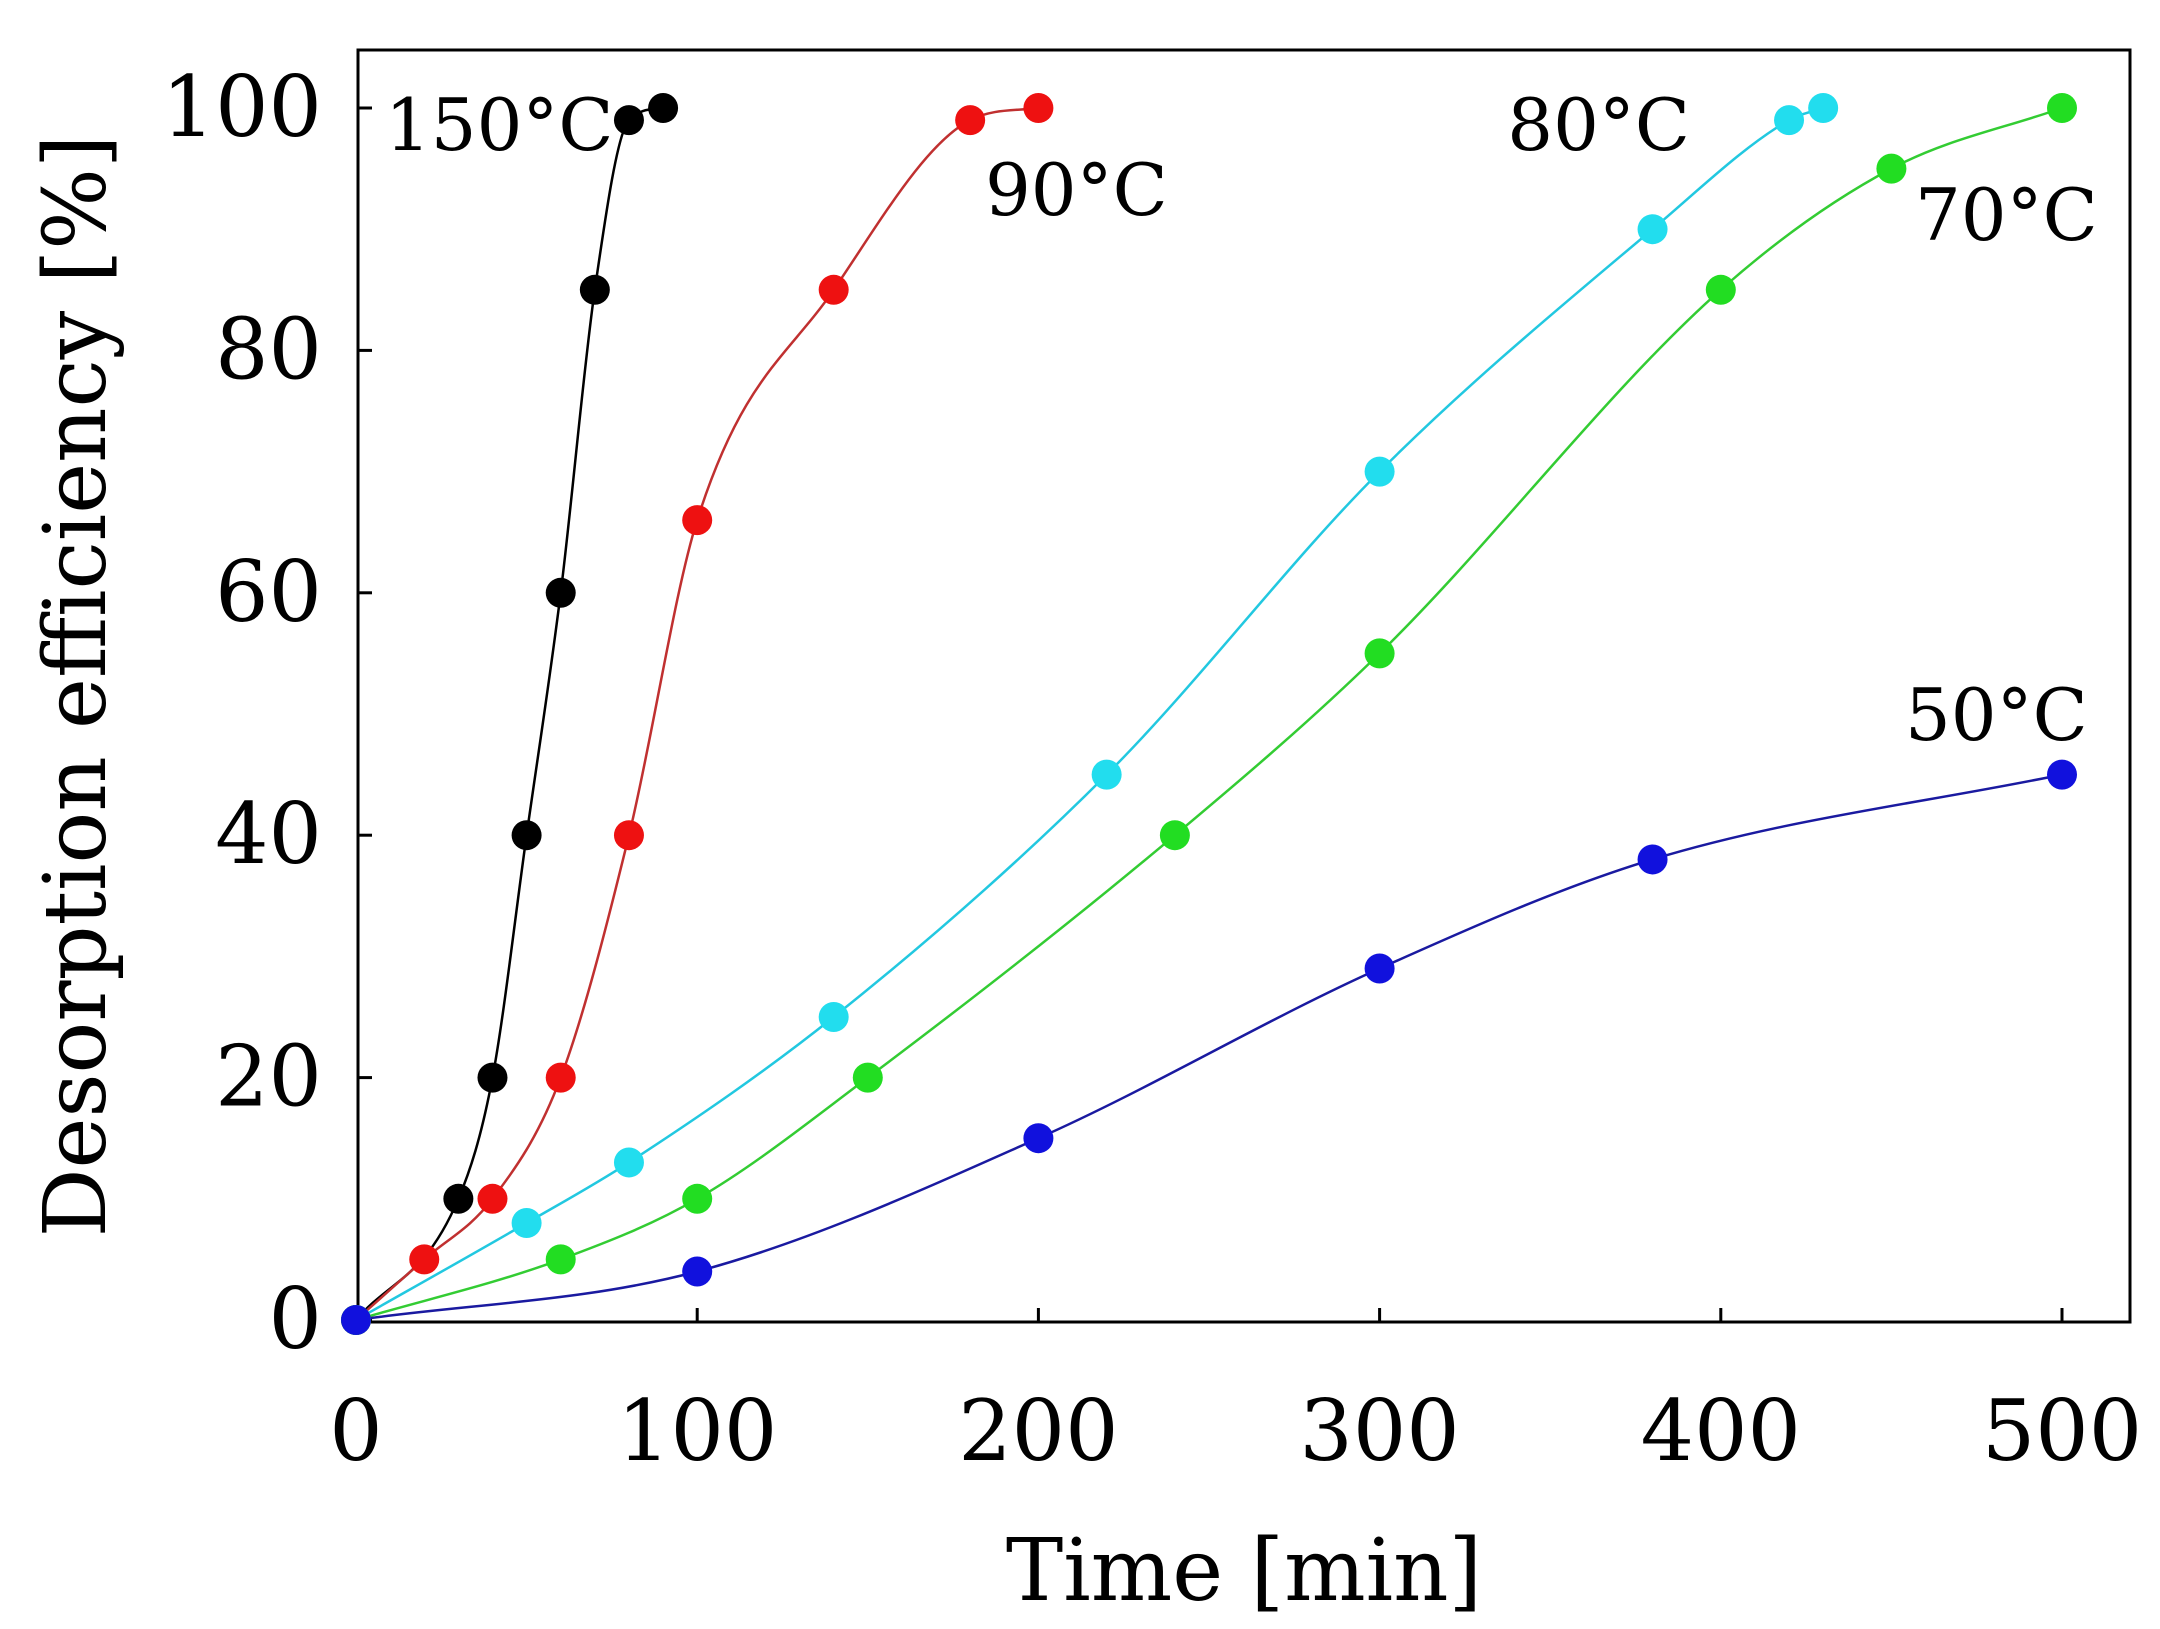  I want to click on y-tick-label: 40, so click(268, 834).